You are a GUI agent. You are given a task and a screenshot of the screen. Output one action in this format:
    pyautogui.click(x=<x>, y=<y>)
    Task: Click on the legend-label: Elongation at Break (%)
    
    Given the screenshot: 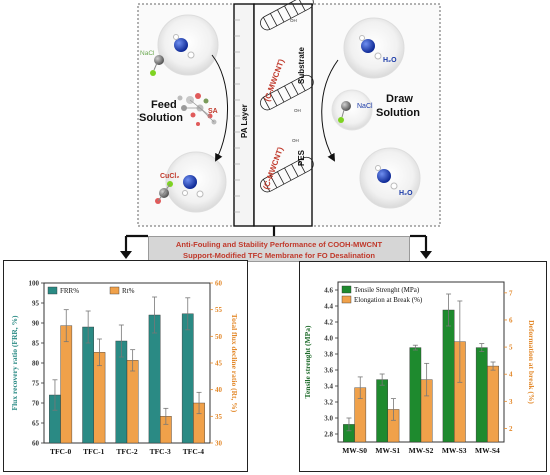 What is the action you would take?
    pyautogui.click(x=388, y=300)
    